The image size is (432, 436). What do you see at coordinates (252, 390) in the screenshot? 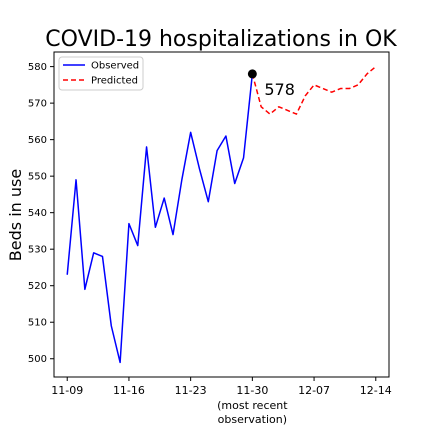
I see `x-tick-label-11-30: 11-30` at bounding box center [252, 390].